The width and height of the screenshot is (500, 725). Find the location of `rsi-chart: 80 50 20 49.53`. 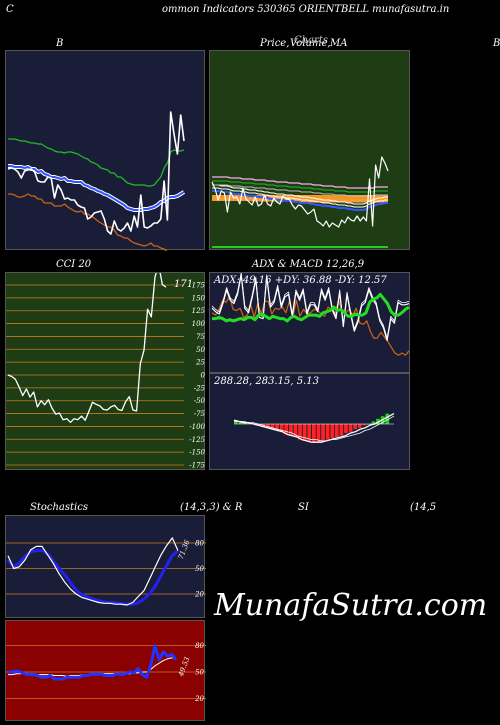

rsi-chart: 80 50 20 49.53 is located at coordinates (106, 672).